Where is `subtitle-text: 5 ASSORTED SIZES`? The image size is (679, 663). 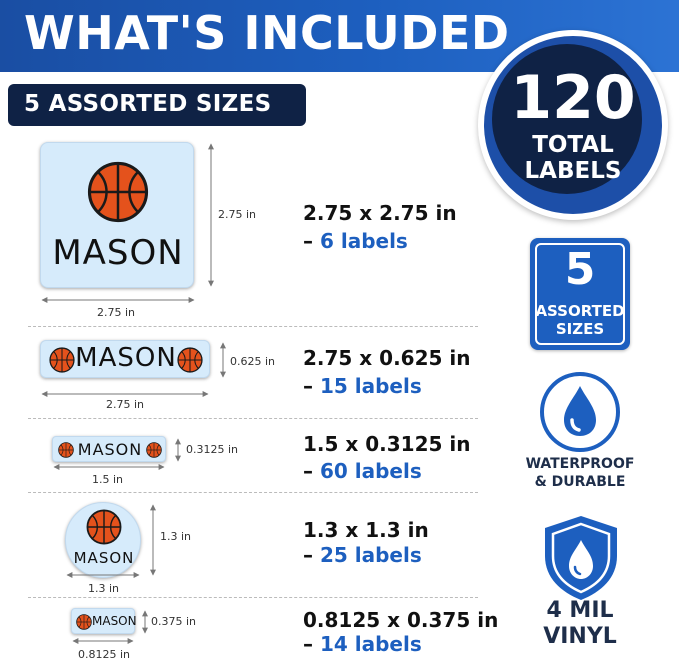
subtitle-text: 5 ASSORTED SIZES is located at coordinates (148, 104).